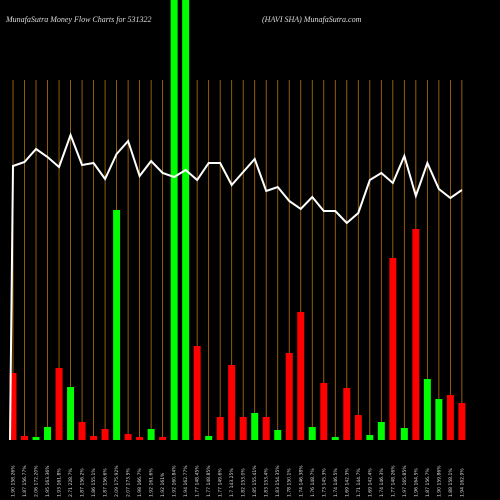 This screenshot has height=500, width=500. Describe the element at coordinates (140, 482) in the screenshot. I see `x-tick-label: 1.98 166.7%` at that location.